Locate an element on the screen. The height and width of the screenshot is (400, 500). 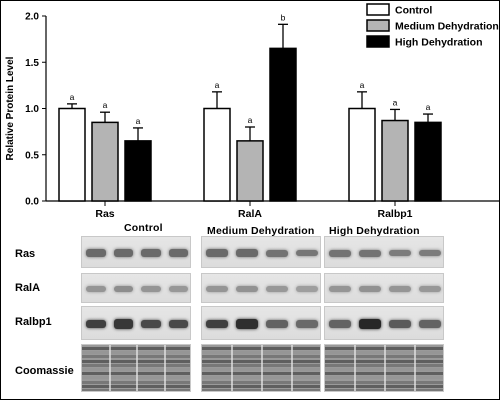
significance-letter: b is located at coordinates (283, 17).